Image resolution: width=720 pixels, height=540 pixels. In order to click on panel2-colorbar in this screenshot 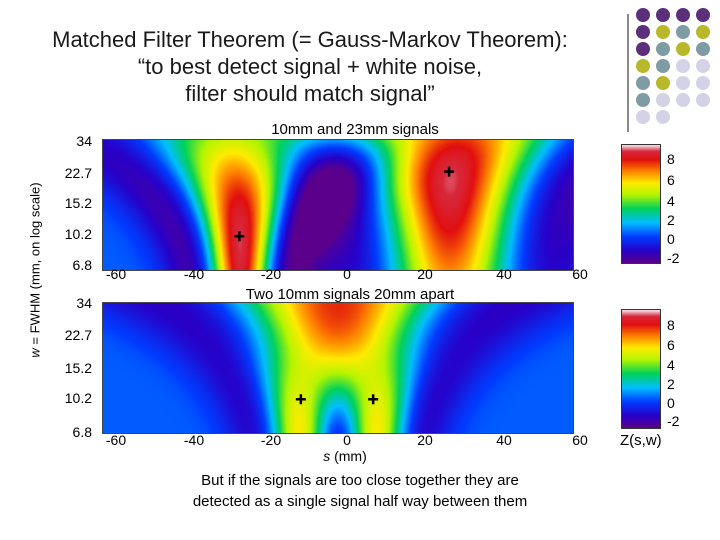, I will do `click(641, 369)`.